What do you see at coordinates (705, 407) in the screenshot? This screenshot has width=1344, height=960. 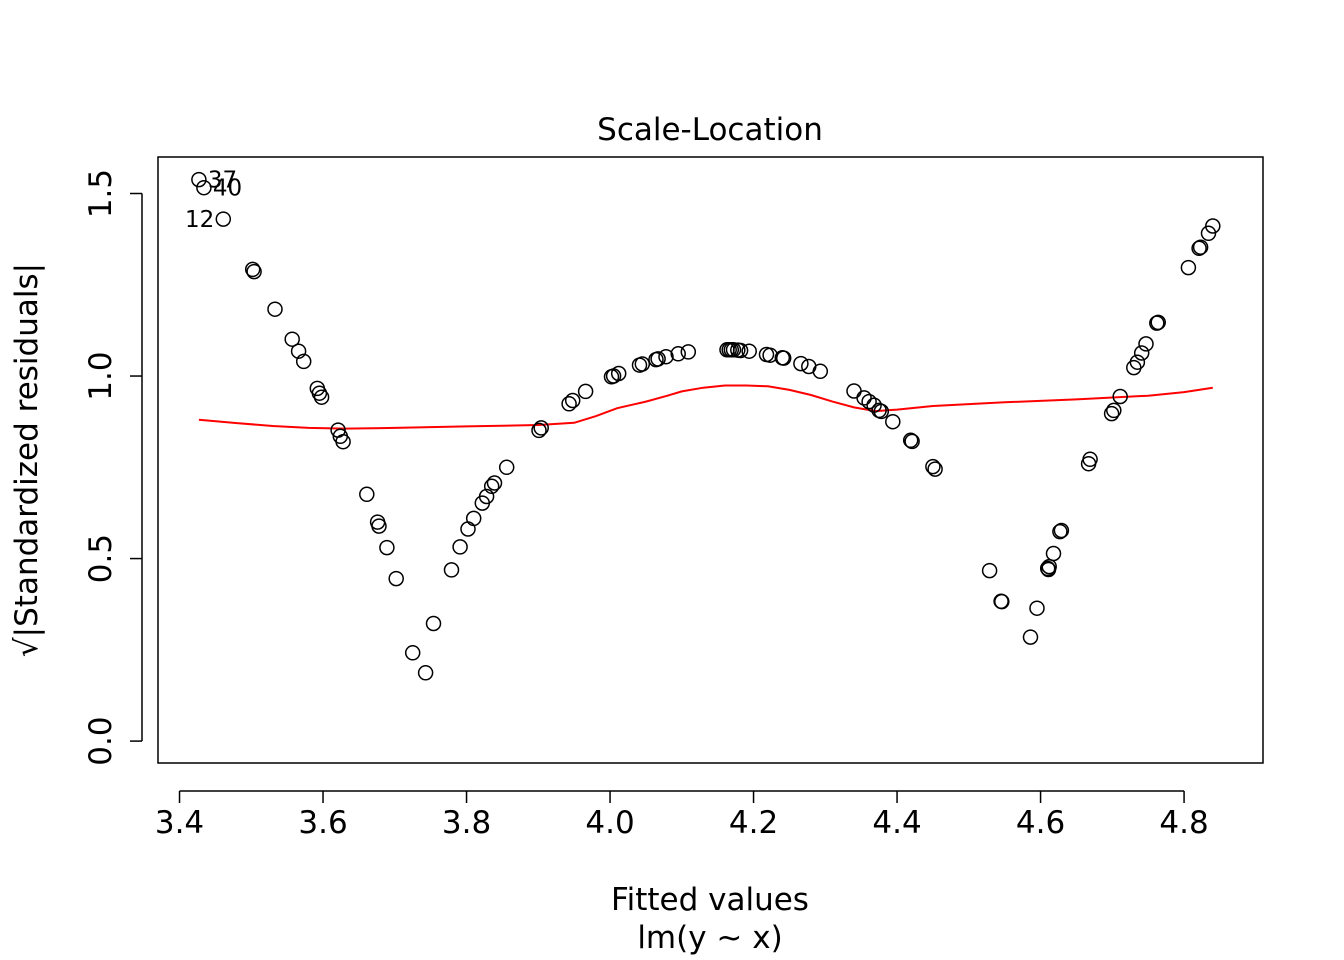 I see `smooth-line` at bounding box center [705, 407].